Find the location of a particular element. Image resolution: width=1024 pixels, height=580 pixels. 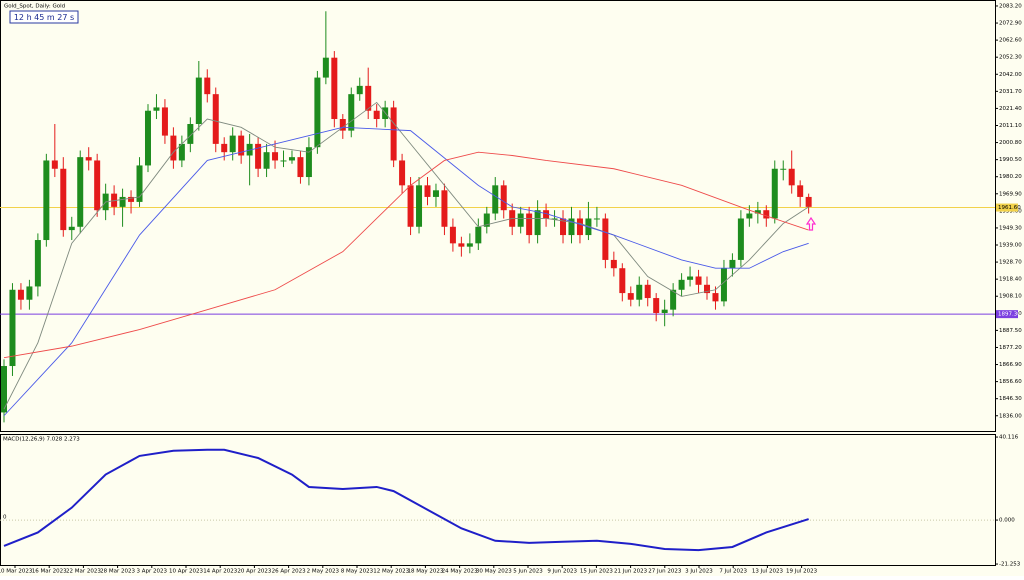

timer: 12 h 45 m 27 s is located at coordinates (44, 17).